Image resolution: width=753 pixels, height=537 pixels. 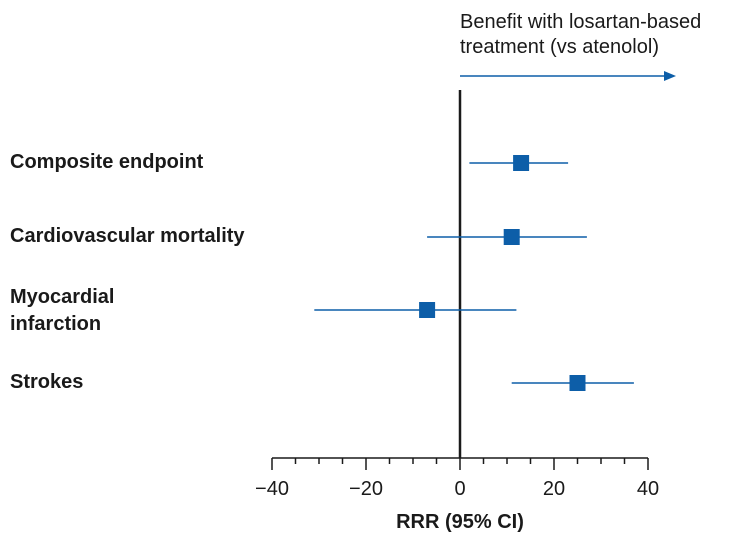 What do you see at coordinates (460, 463) in the screenshot?
I see `x-axis` at bounding box center [460, 463].